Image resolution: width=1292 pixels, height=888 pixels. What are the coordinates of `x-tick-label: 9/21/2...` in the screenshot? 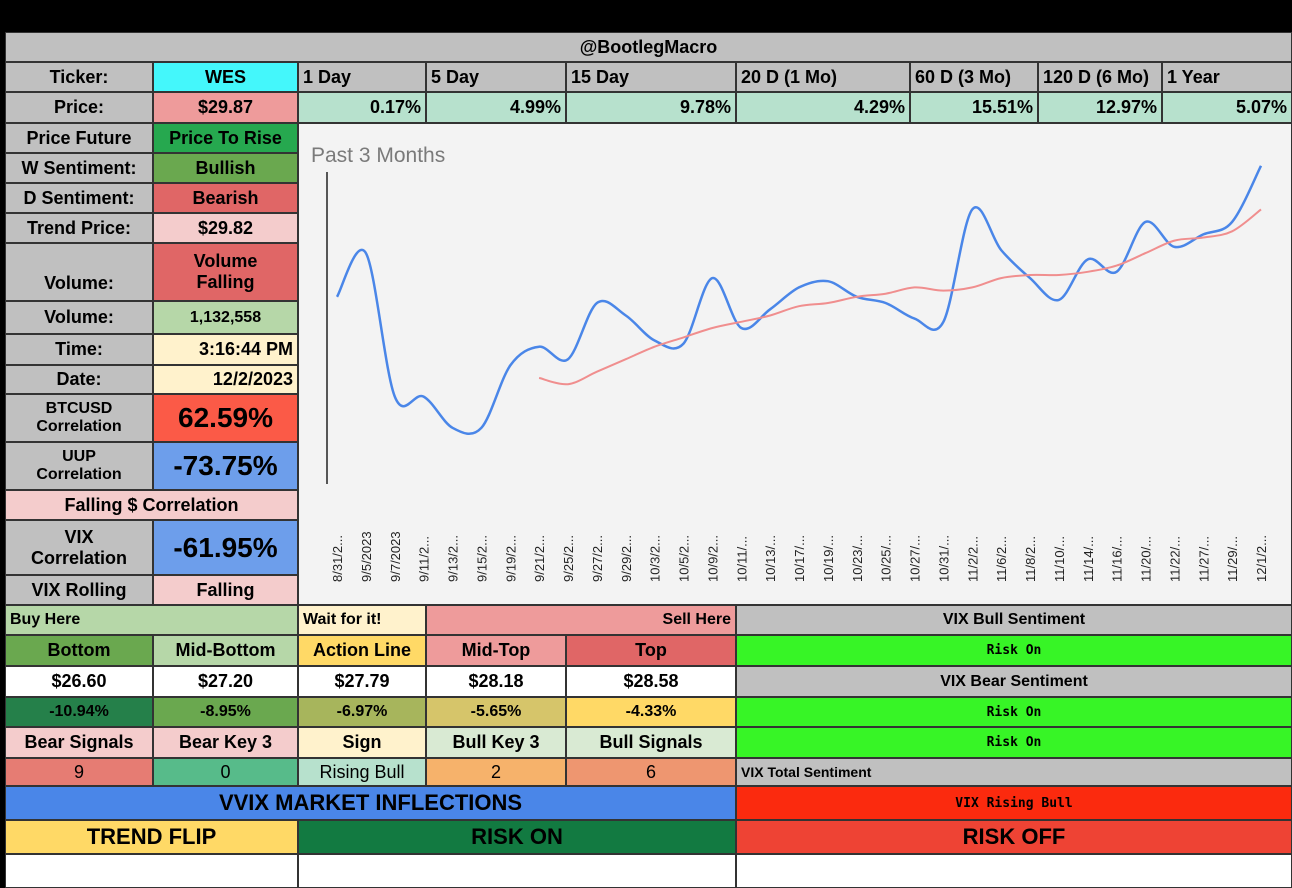 It's located at (539, 558).